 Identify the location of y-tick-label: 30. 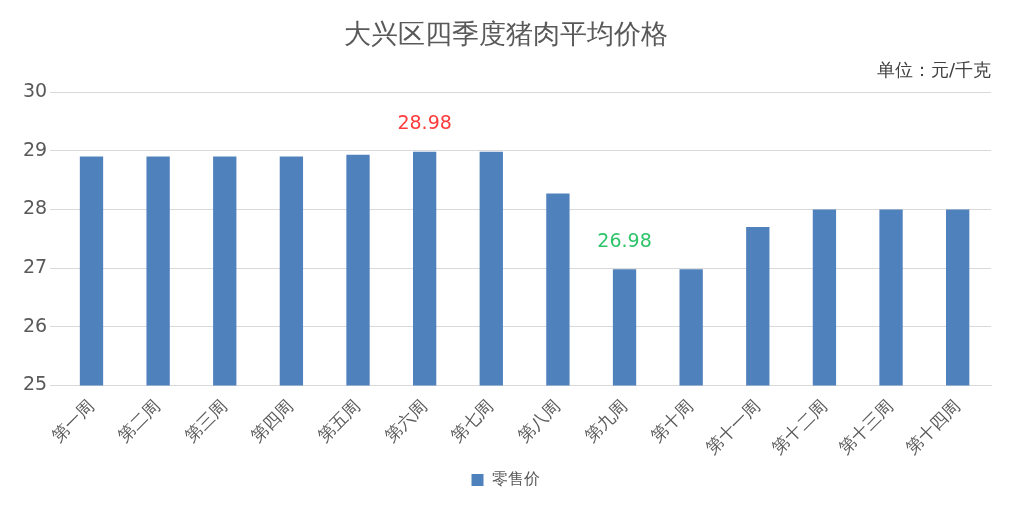
(35, 89).